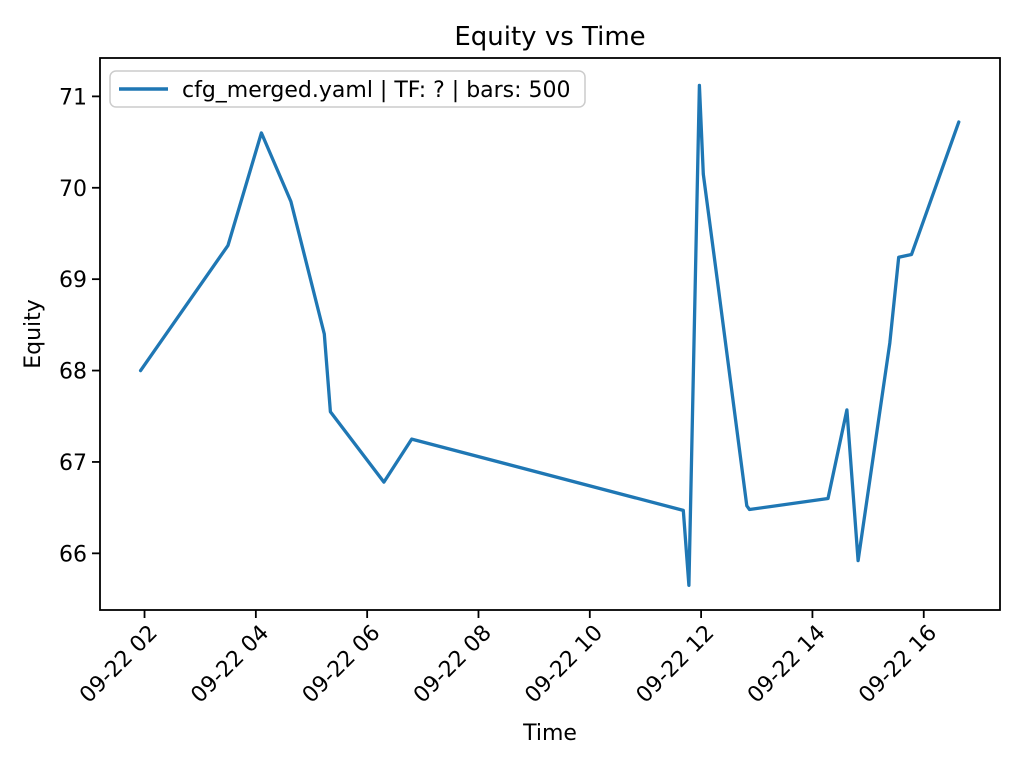  What do you see at coordinates (453, 665) in the screenshot?
I see `x-tick-label: 09-22 08` at bounding box center [453, 665].